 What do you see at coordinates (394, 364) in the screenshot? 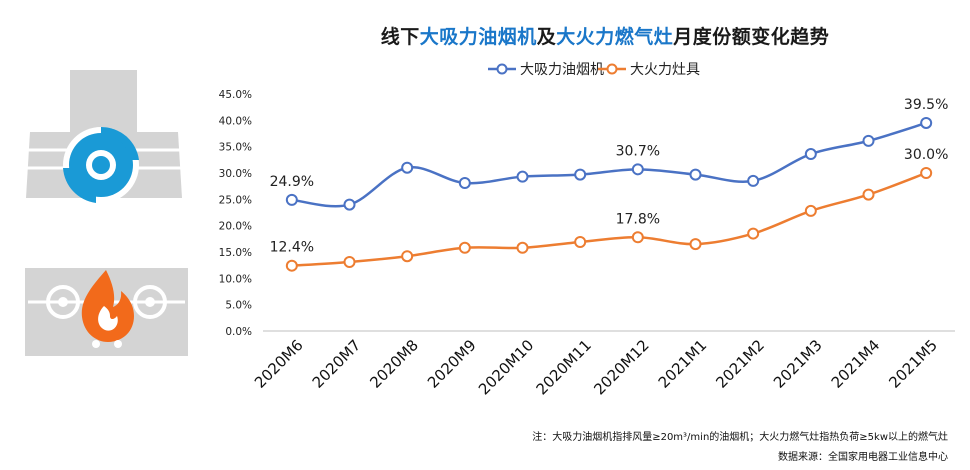
I see `x-tick-label: 2020M8` at bounding box center [394, 364].